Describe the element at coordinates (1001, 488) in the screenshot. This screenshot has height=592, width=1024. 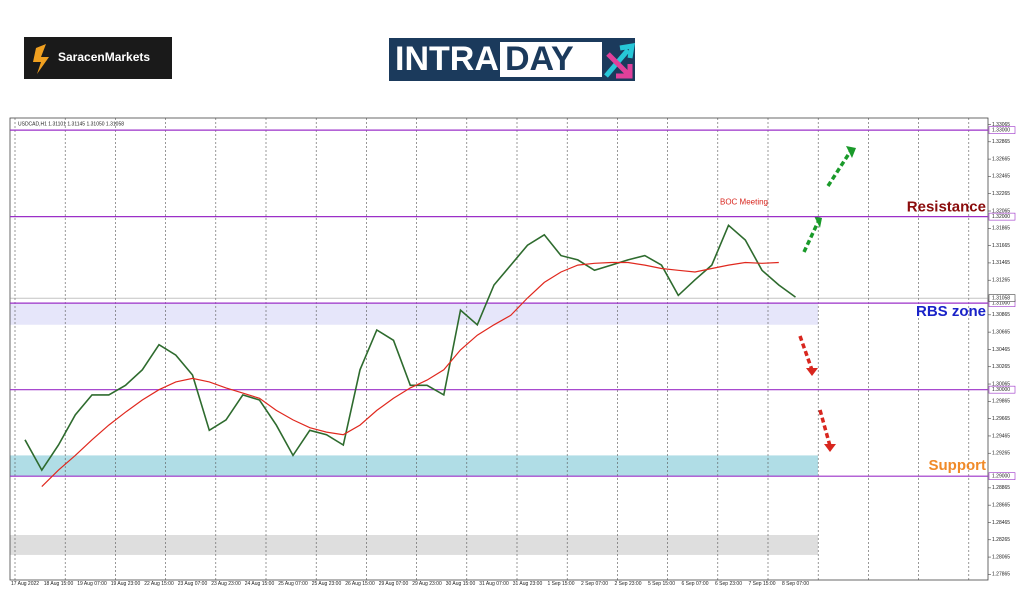
I see `y-tick-label: 1.28865` at that location.